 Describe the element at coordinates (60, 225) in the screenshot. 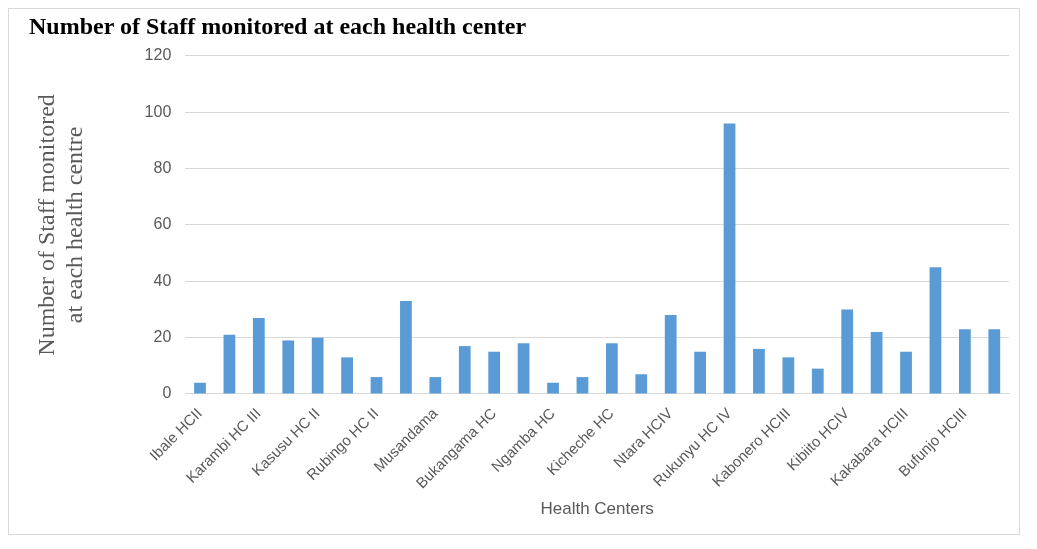

I see `y-axis-title: Number of Staff monitored at each health centre` at that location.